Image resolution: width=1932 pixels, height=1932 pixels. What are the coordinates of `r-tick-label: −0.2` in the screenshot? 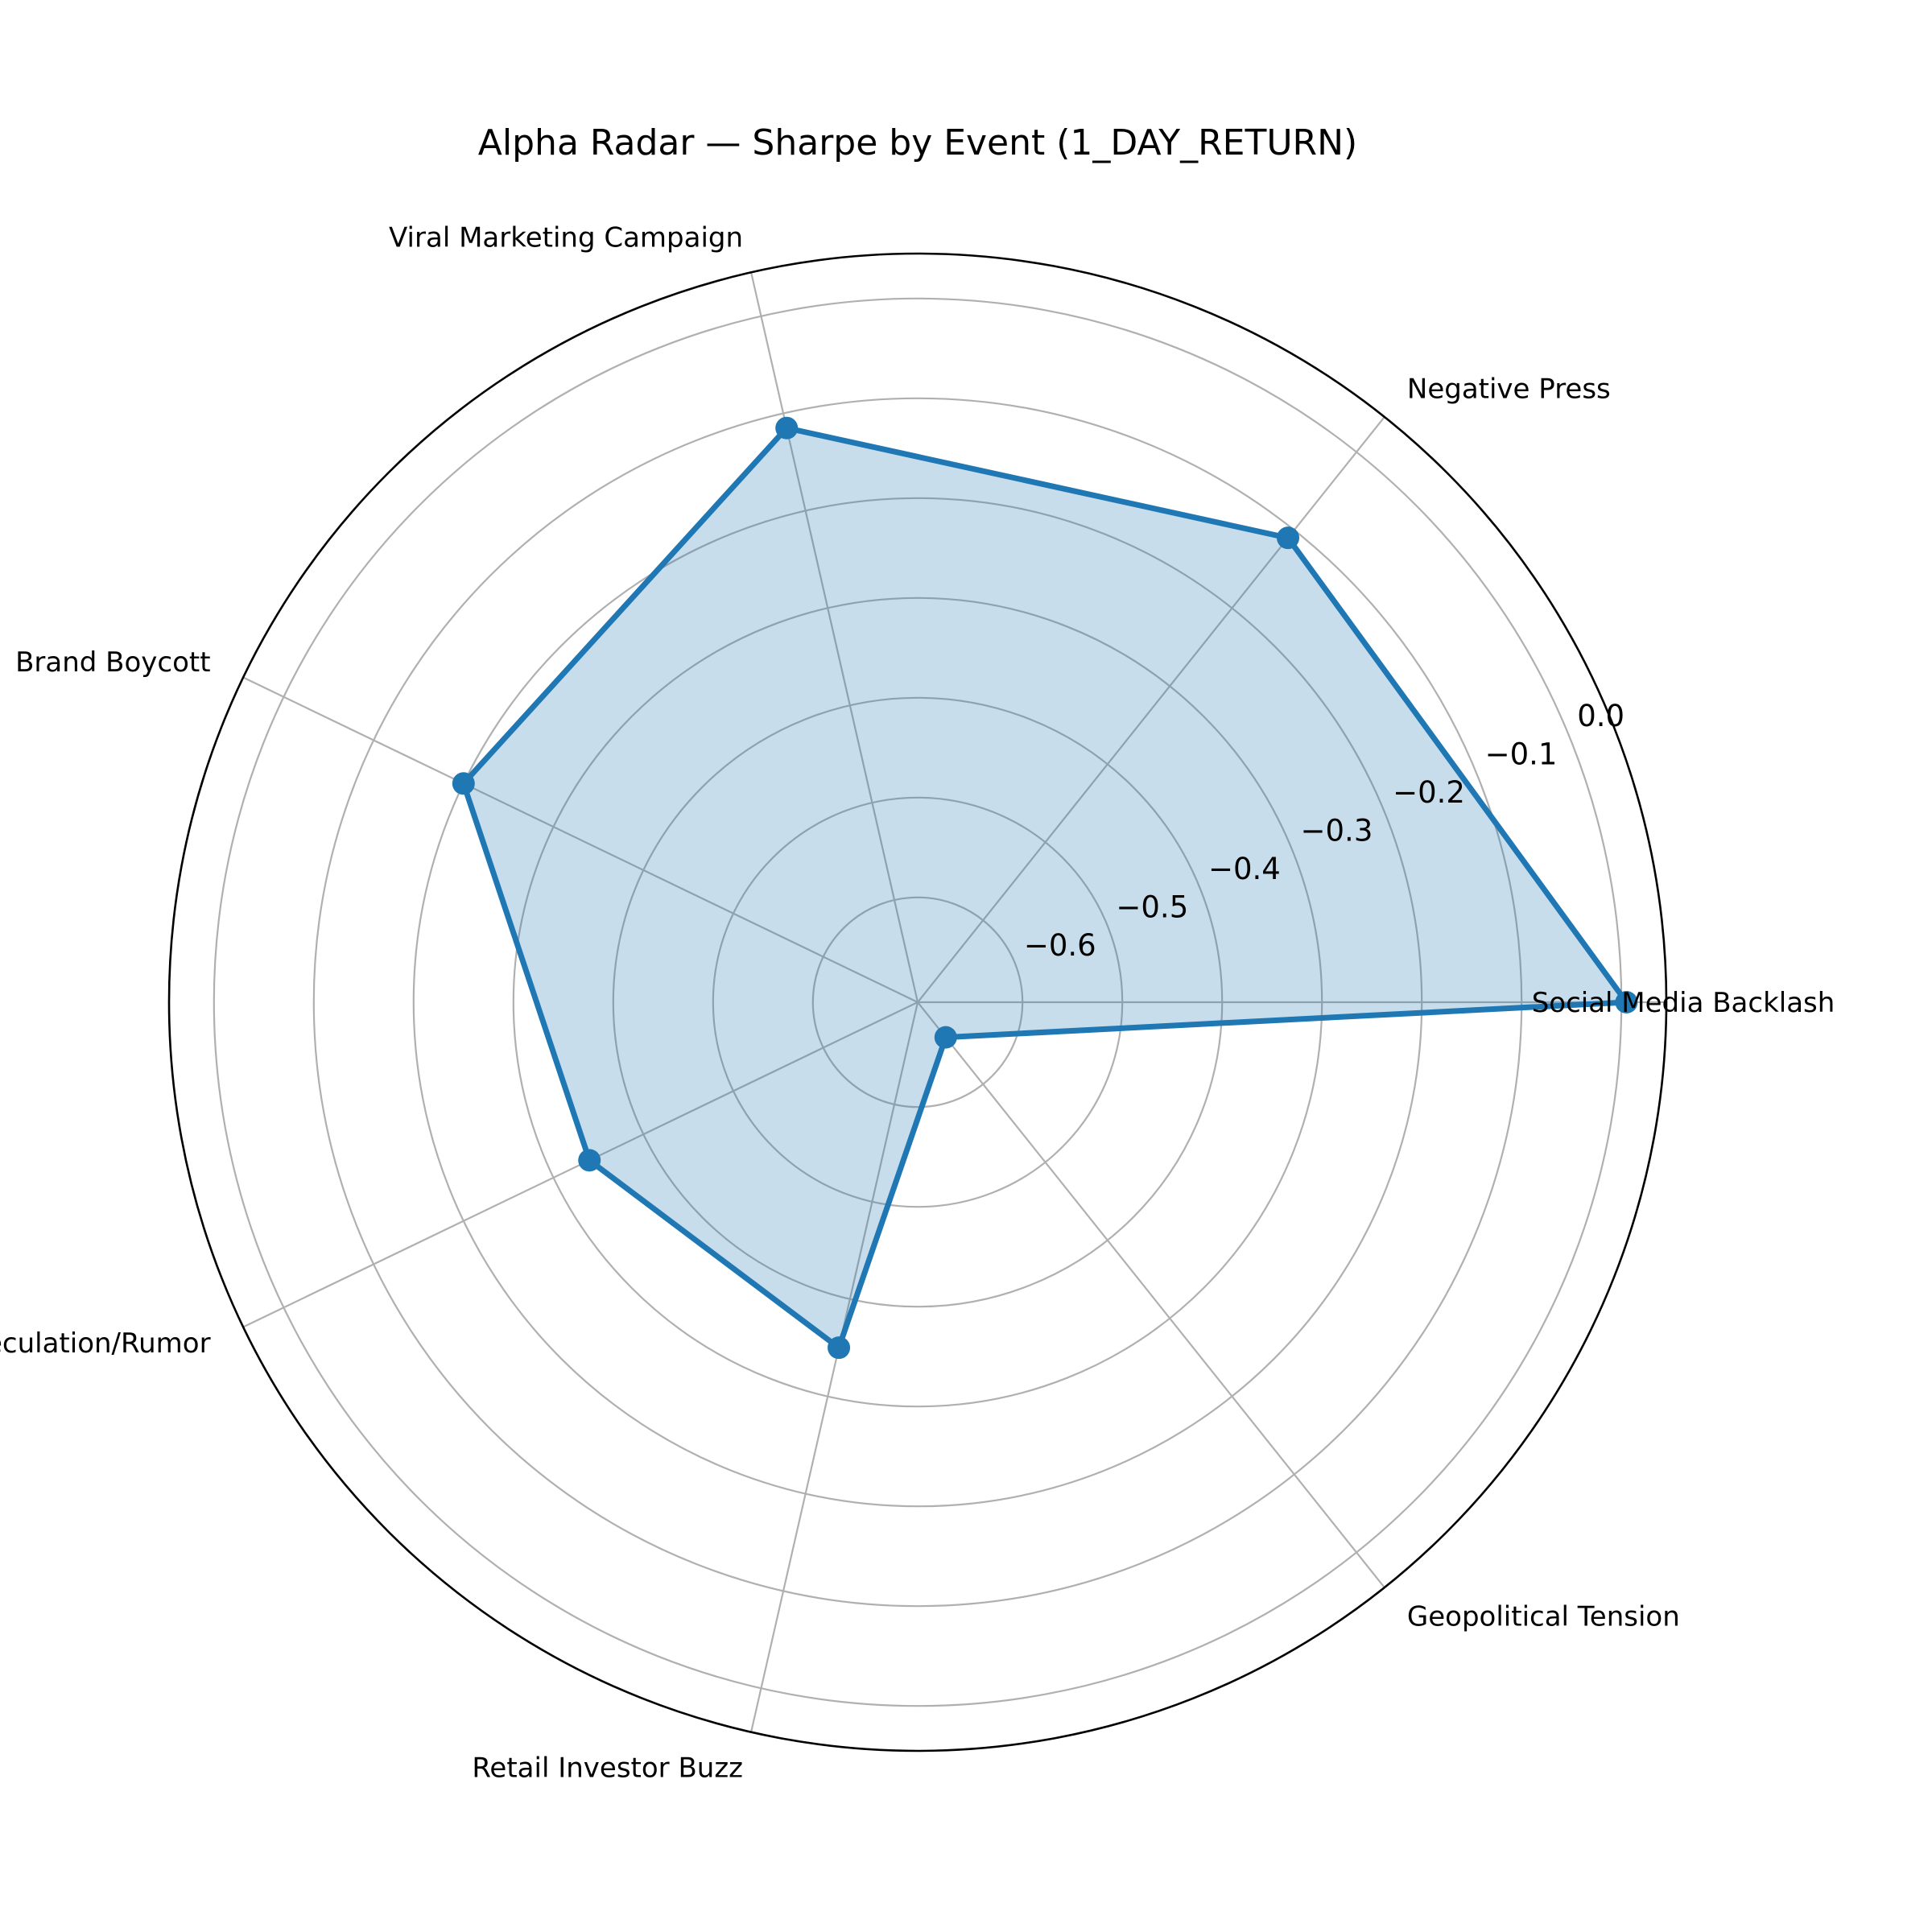 It's located at (1429, 792).